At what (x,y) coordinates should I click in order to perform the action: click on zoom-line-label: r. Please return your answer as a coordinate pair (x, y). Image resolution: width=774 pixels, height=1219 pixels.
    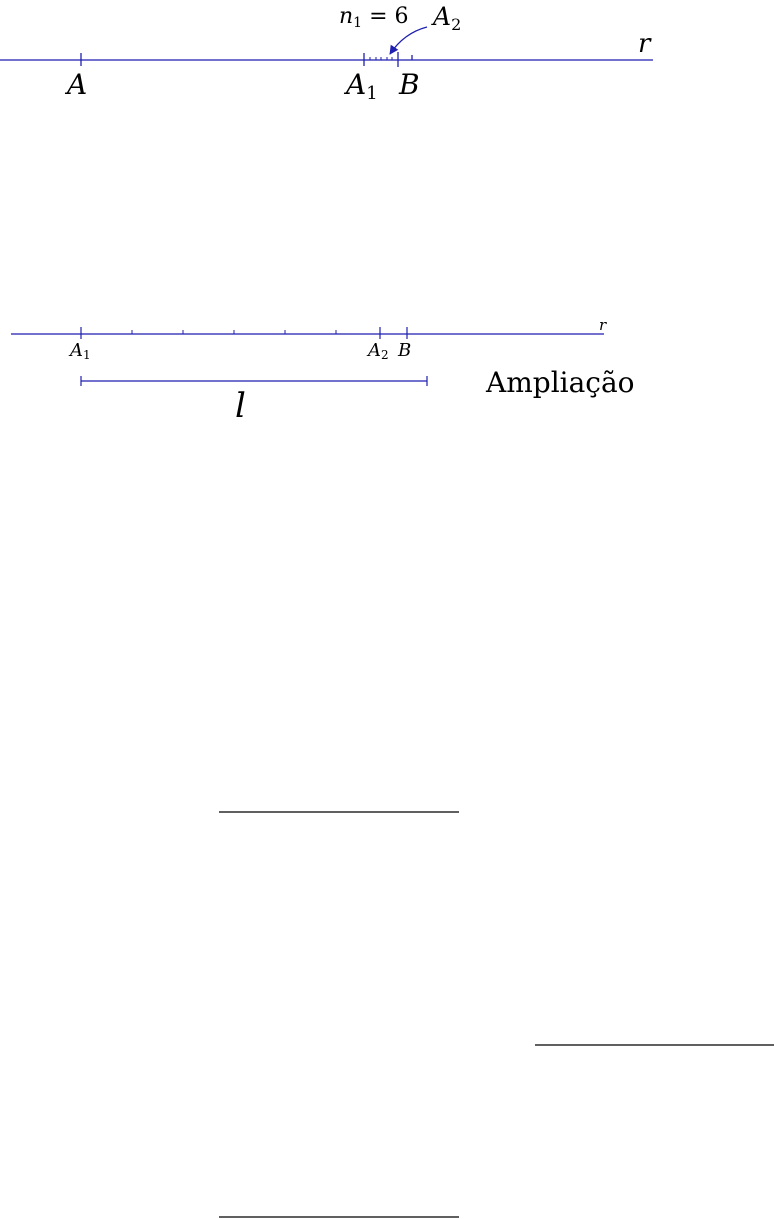
    Looking at the image, I should click on (603, 325).